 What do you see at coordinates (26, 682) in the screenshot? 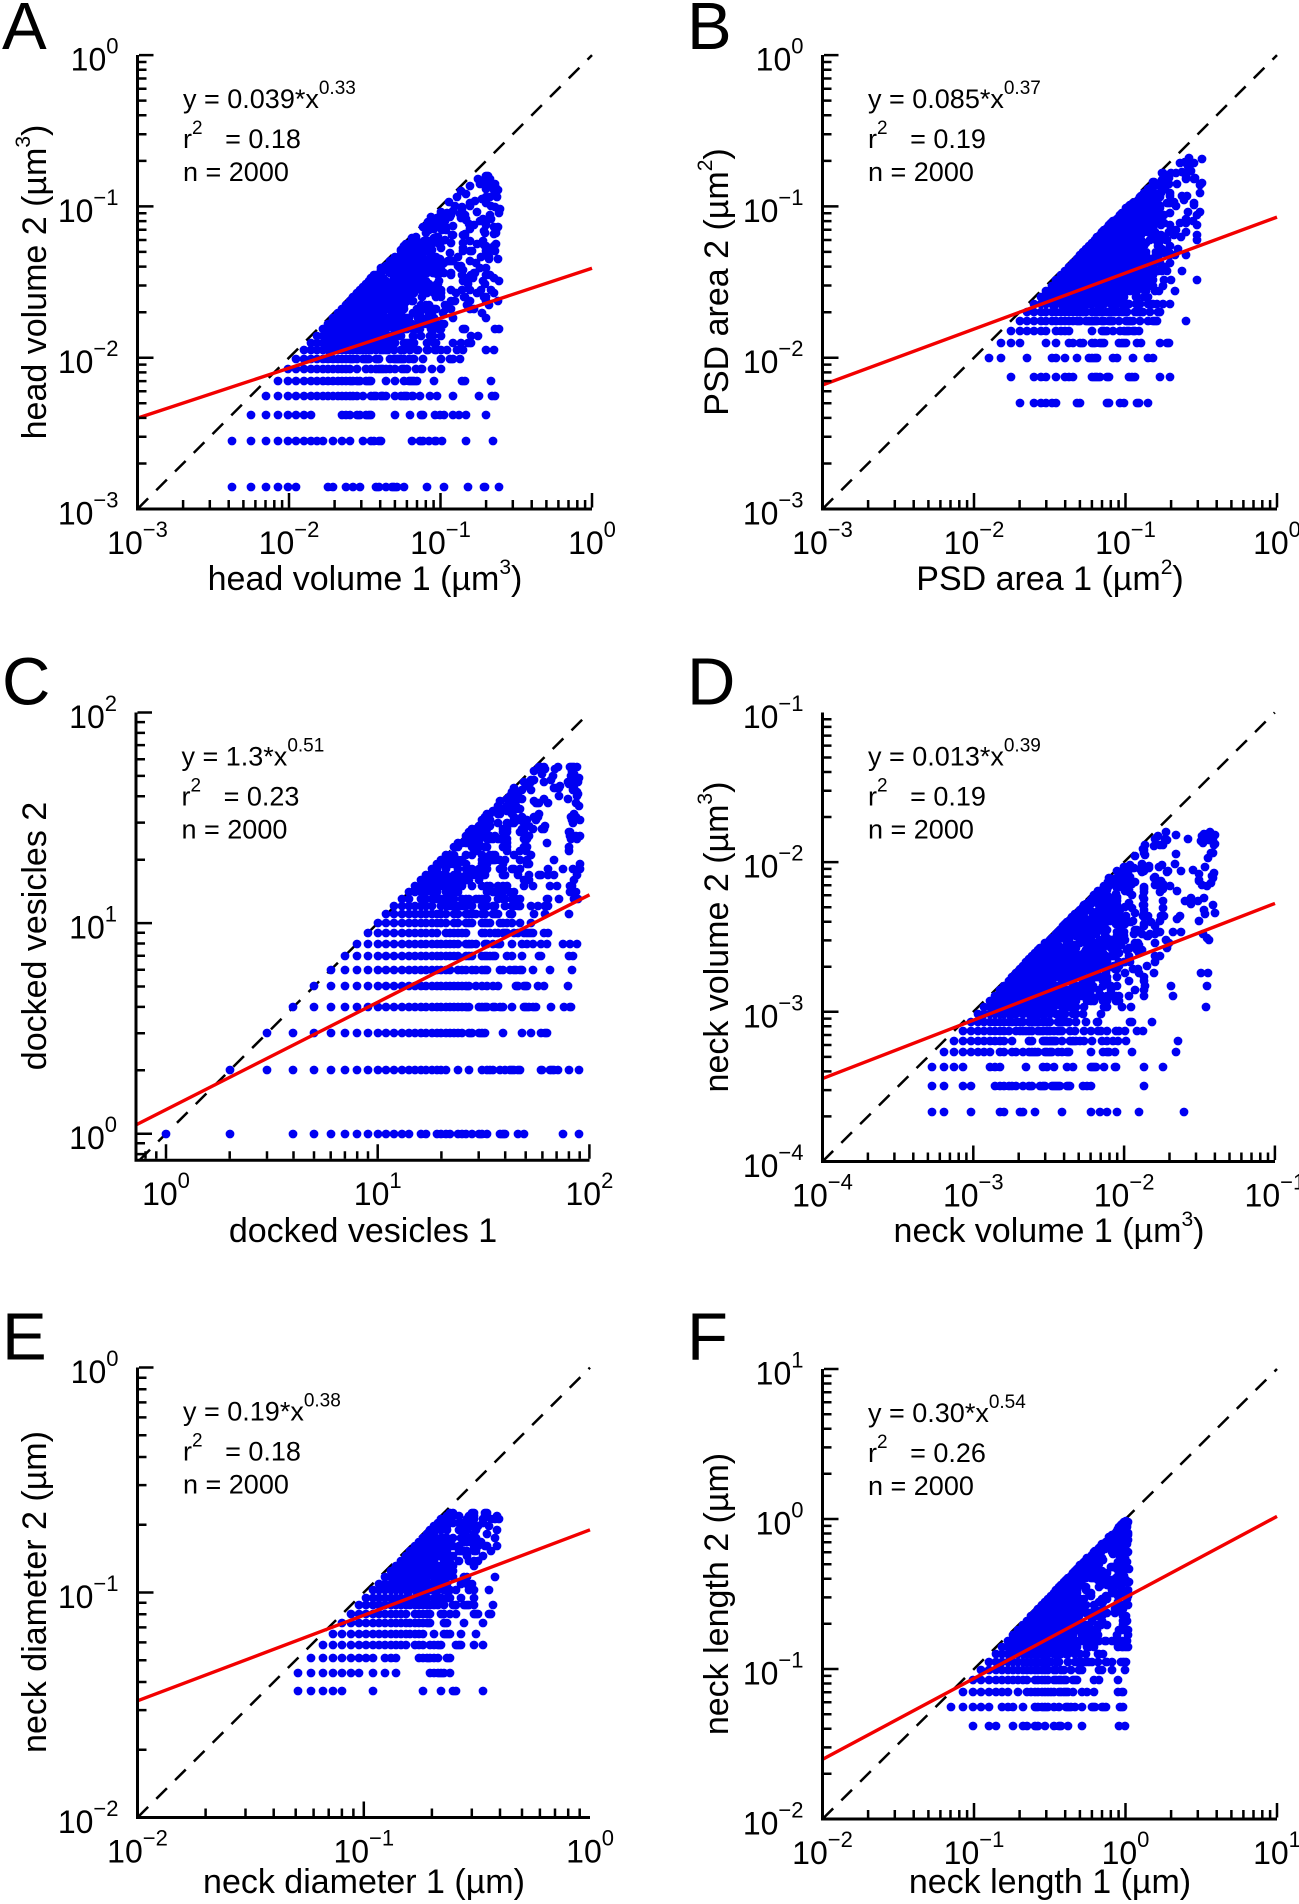
I see `svg-text: C` at bounding box center [26, 682].